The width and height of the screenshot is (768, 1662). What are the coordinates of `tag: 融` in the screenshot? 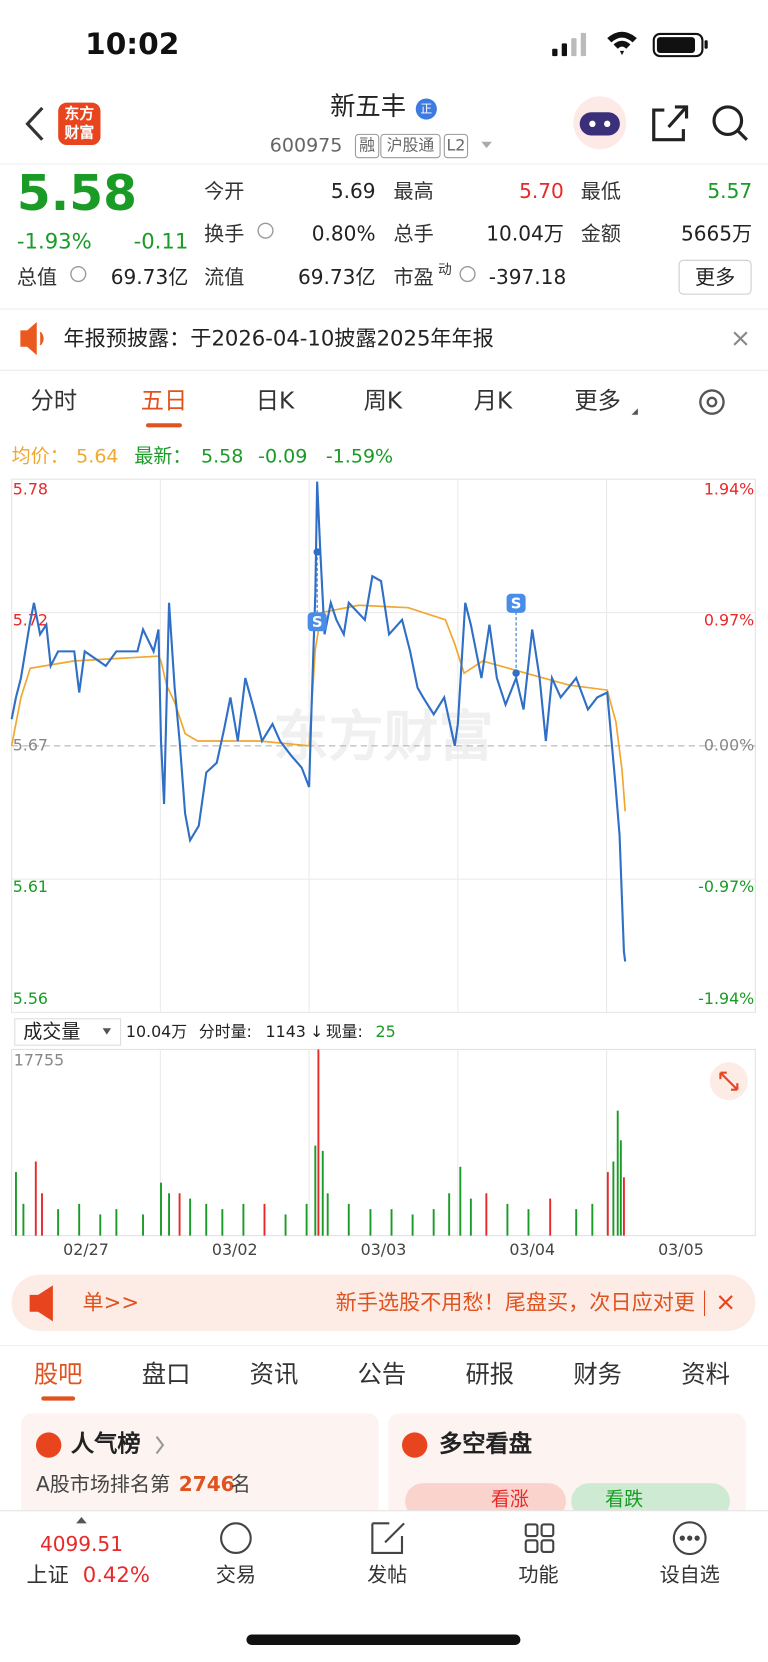 It's located at (367, 145).